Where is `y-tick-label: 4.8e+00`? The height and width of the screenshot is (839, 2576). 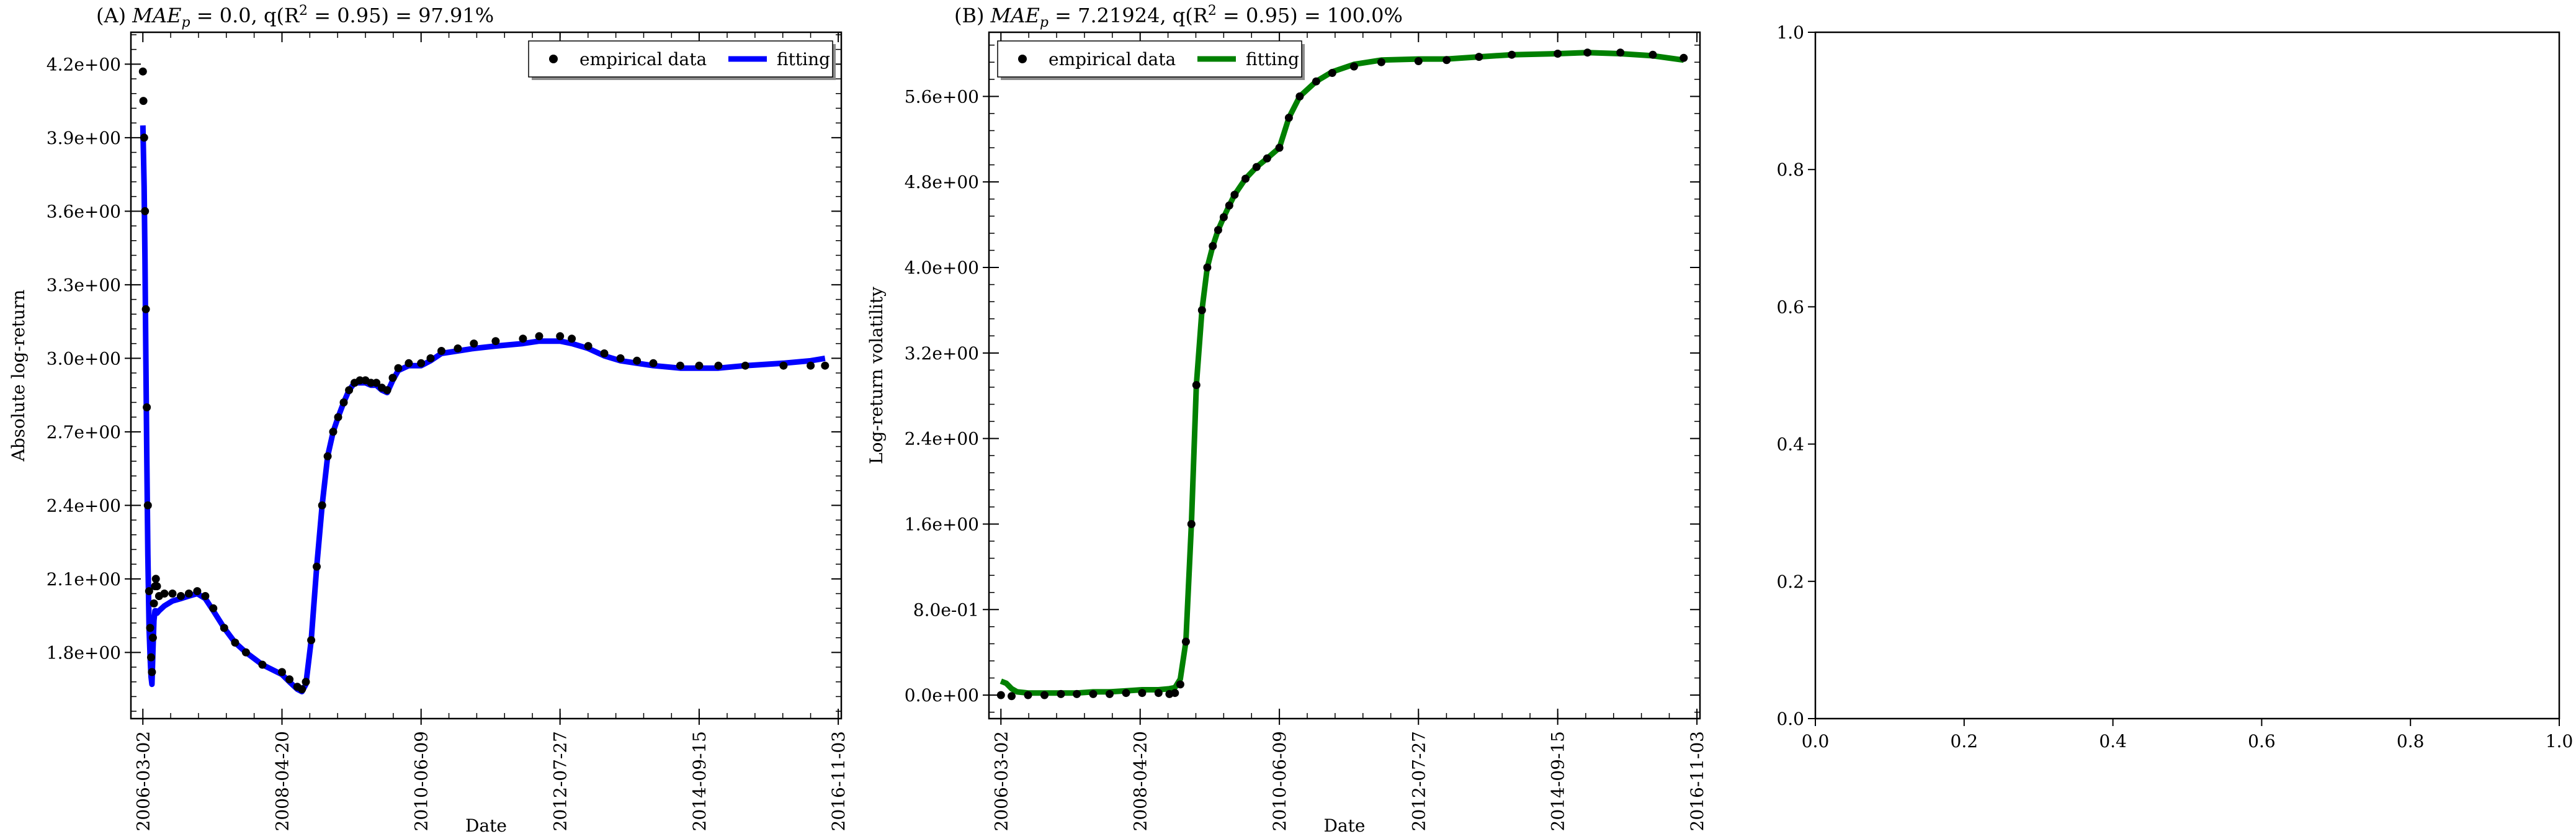 y-tick-label: 4.8e+00 is located at coordinates (942, 182).